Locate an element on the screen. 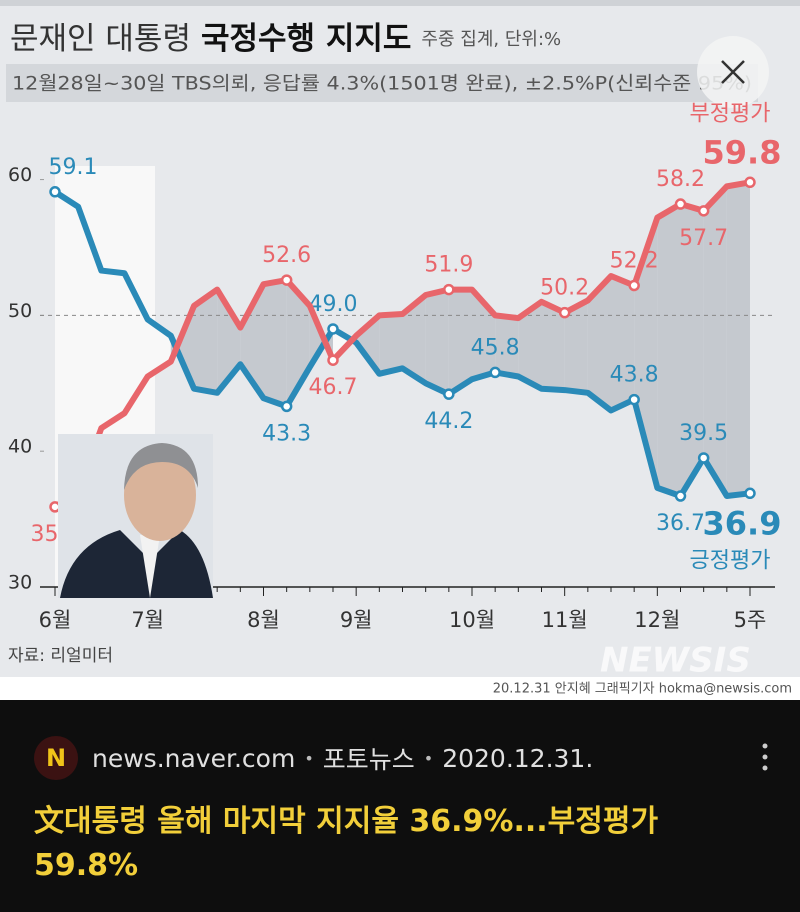  headline: 文대통령 올해 마지막 지지율 36.9%...부정평가 59.8% is located at coordinates (346, 843).